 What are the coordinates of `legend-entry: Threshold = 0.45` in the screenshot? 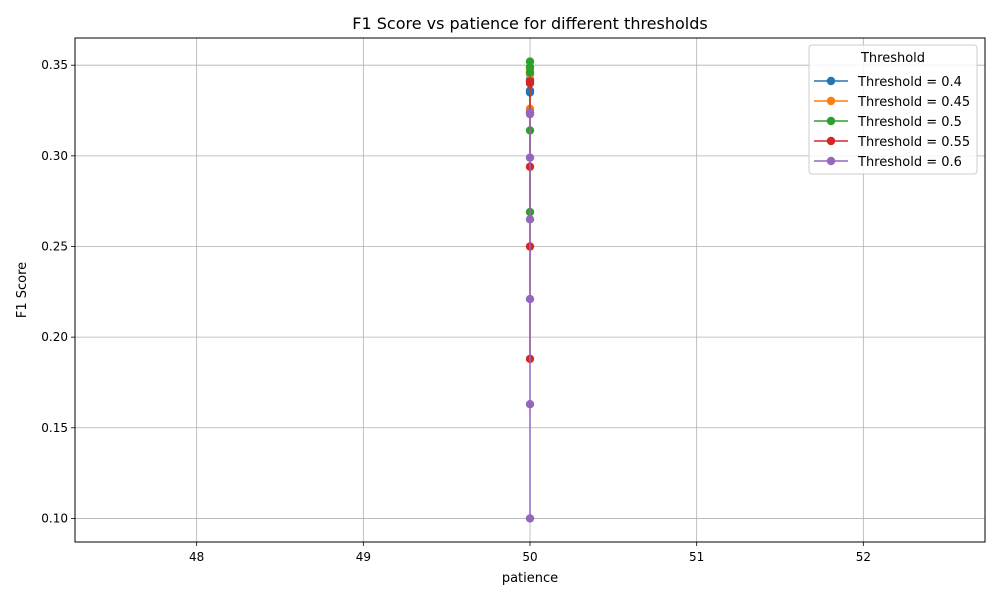 It's located at (892, 102).